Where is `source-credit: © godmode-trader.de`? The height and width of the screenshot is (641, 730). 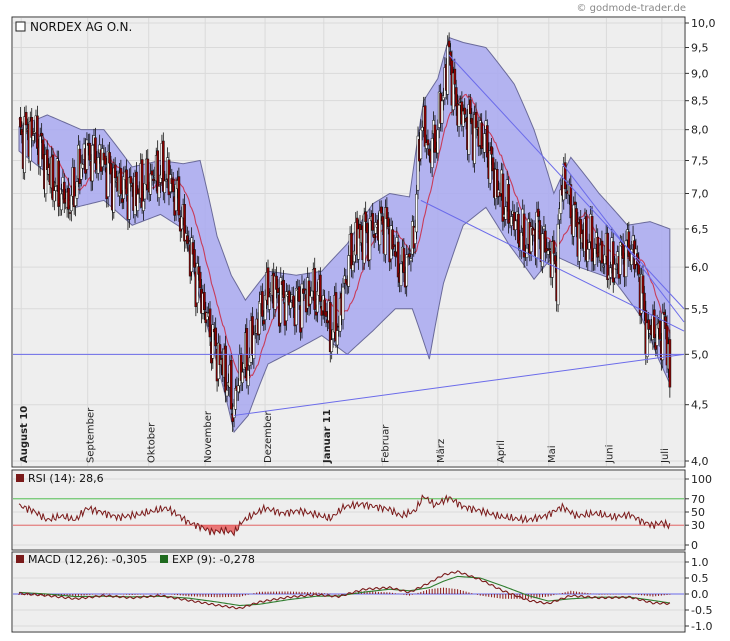
source-credit: © godmode-trader.de is located at coordinates (632, 8).